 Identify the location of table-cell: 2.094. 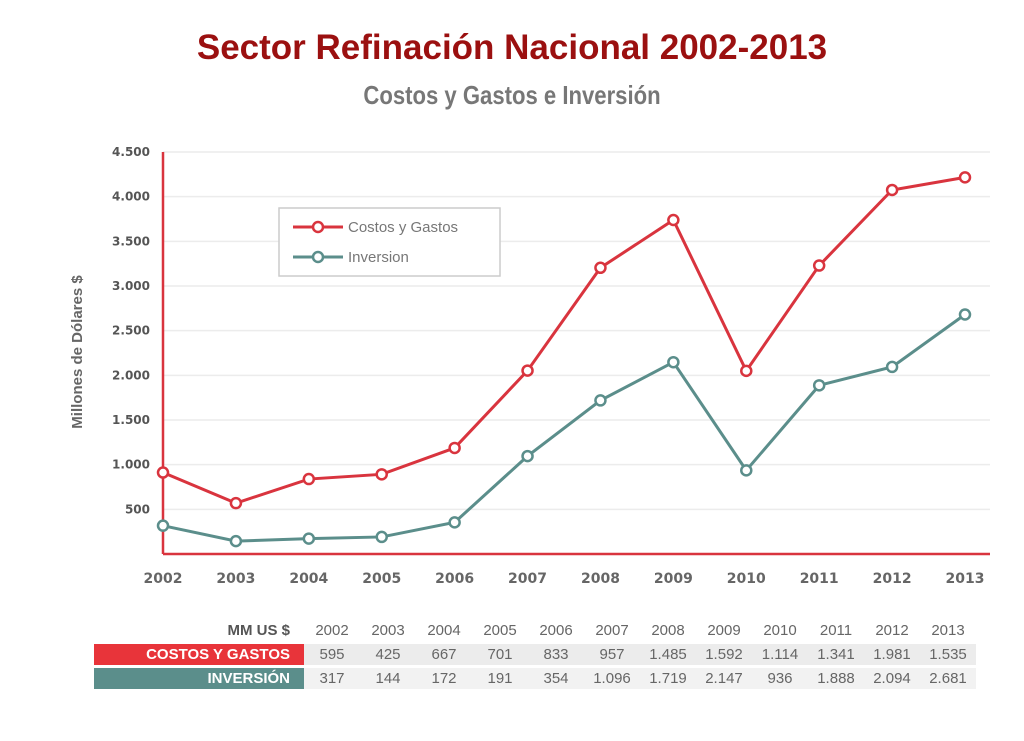
(892, 678).